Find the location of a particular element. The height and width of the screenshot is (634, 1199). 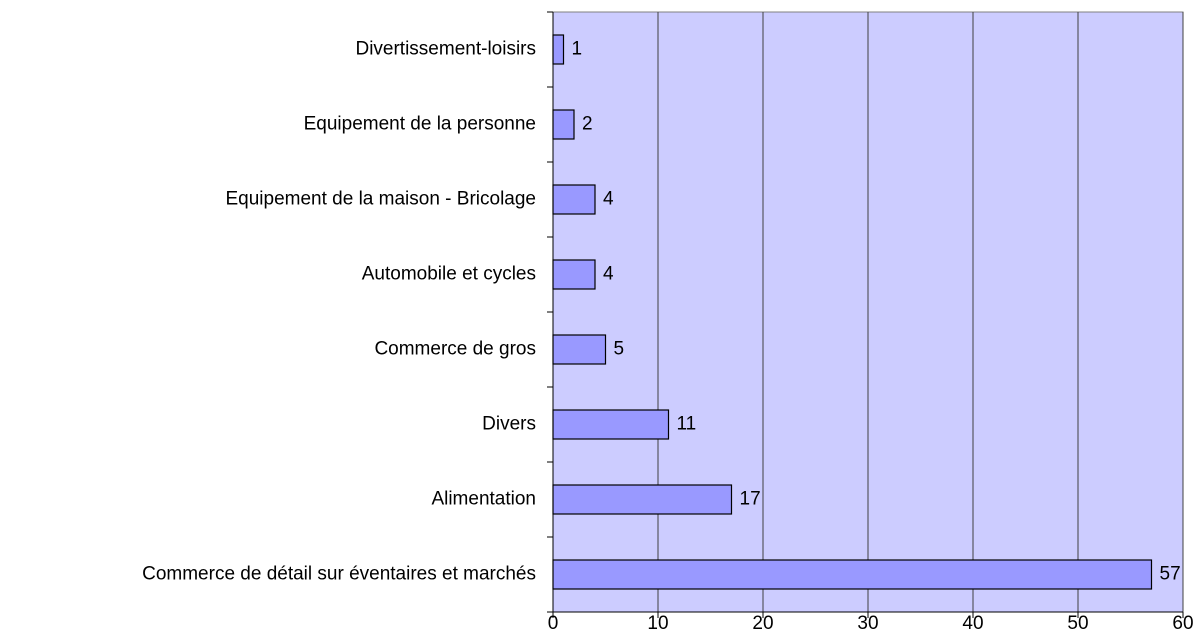

data-label: 11 is located at coordinates (687, 424).